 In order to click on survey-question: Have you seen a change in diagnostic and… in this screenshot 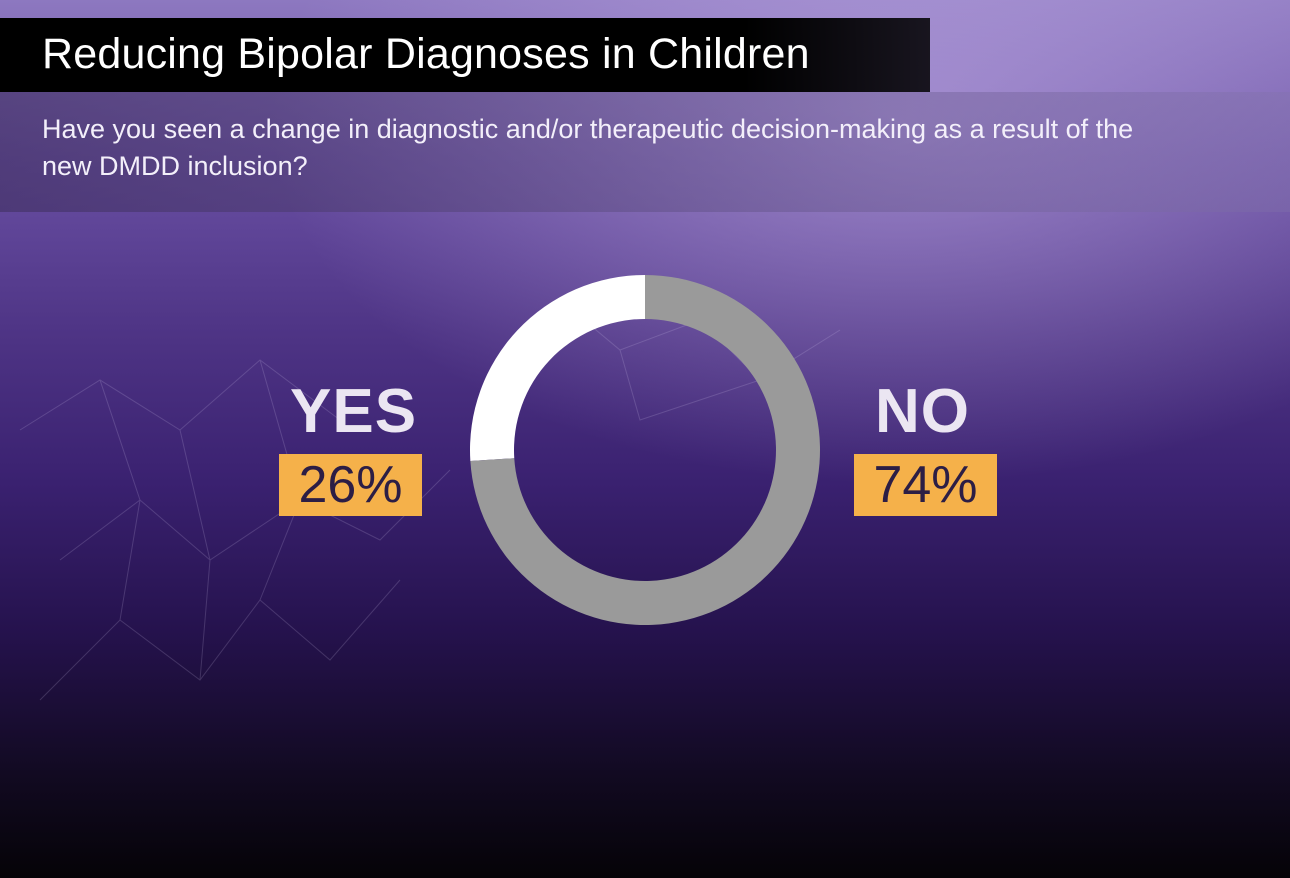, I will do `click(588, 147)`.